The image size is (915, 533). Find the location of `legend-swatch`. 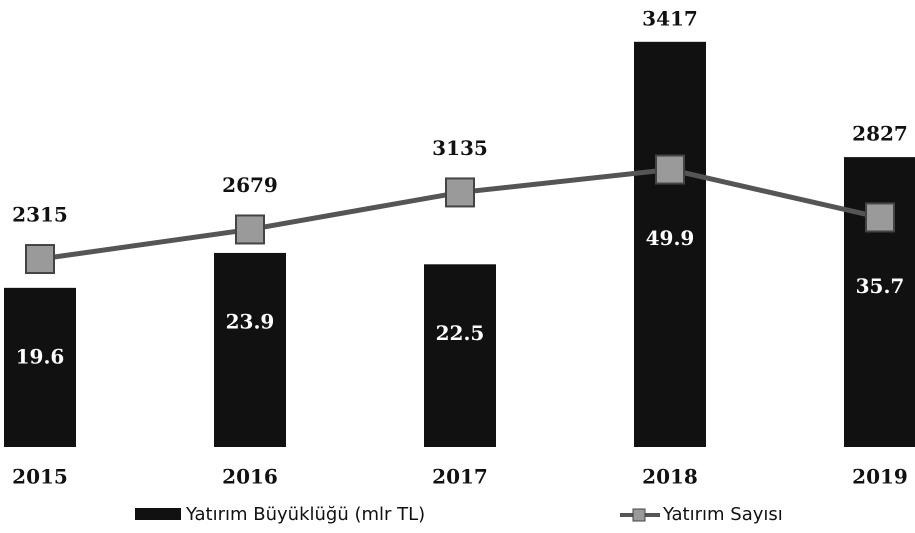

legend-swatch is located at coordinates (158, 514).